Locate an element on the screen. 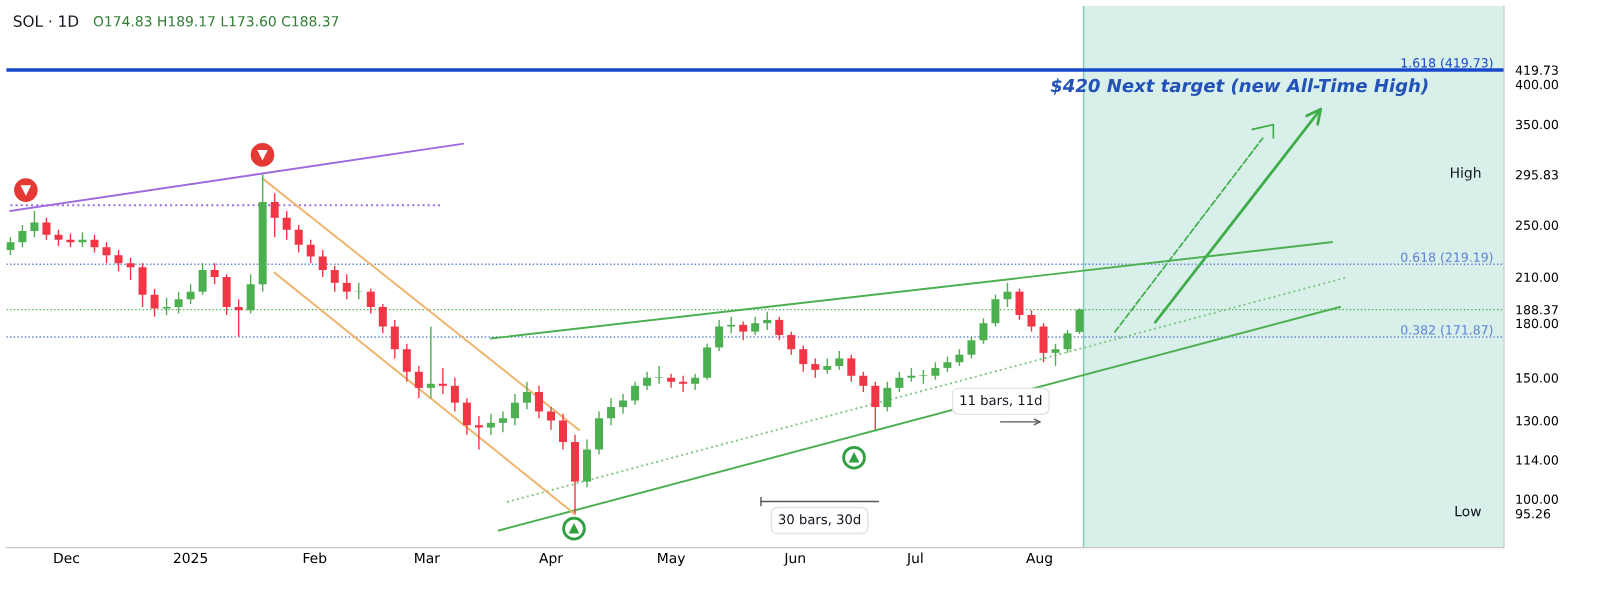 The width and height of the screenshot is (1600, 592). y-tick-label: 95.26 is located at coordinates (1533, 513).